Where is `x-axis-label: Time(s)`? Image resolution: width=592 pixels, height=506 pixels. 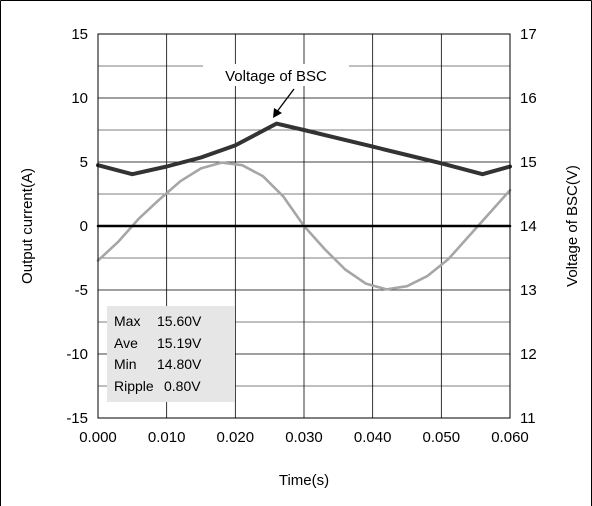 x-axis-label: Time(s) is located at coordinates (304, 480).